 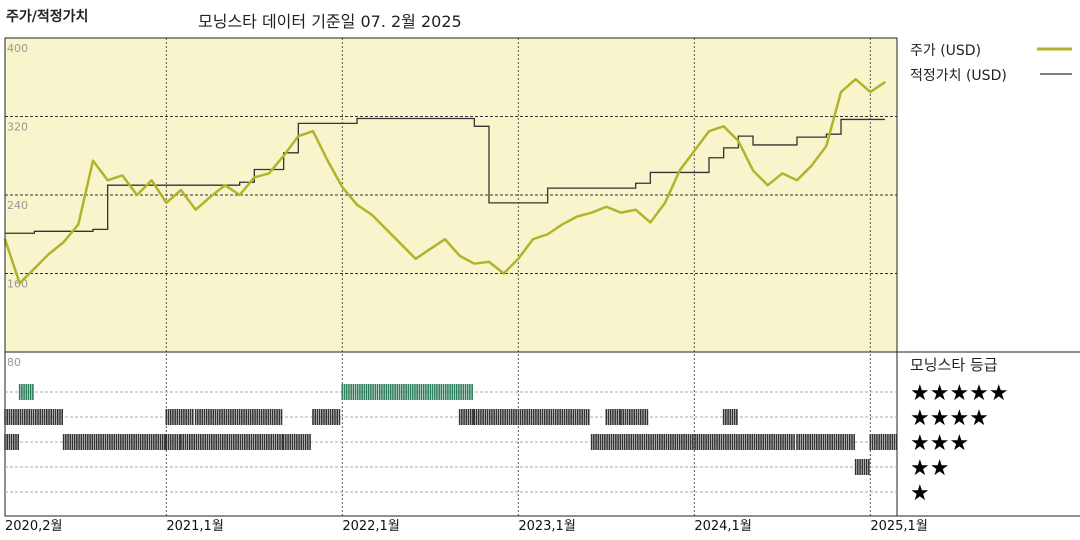 I want to click on legend: 주가 (USD) 적정가치 (USD) 모닝스타 등급, so click(x=991, y=208).